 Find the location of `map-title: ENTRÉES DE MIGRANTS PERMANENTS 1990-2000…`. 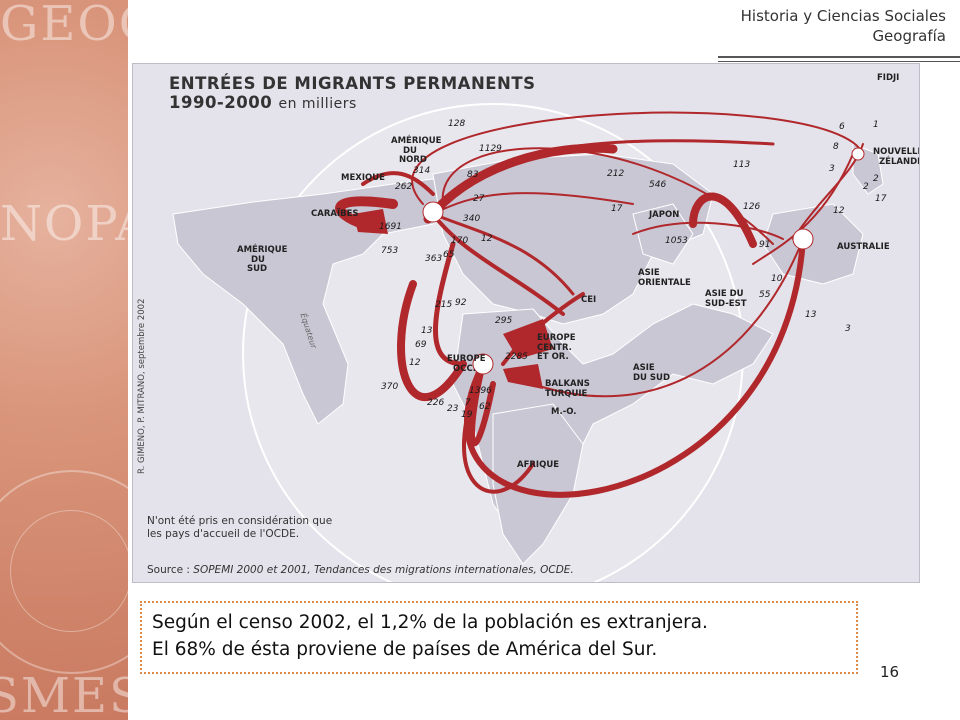

map-title: ENTRÉES DE MIGRANTS PERMANENTS 1990-2000… is located at coordinates (352, 94).